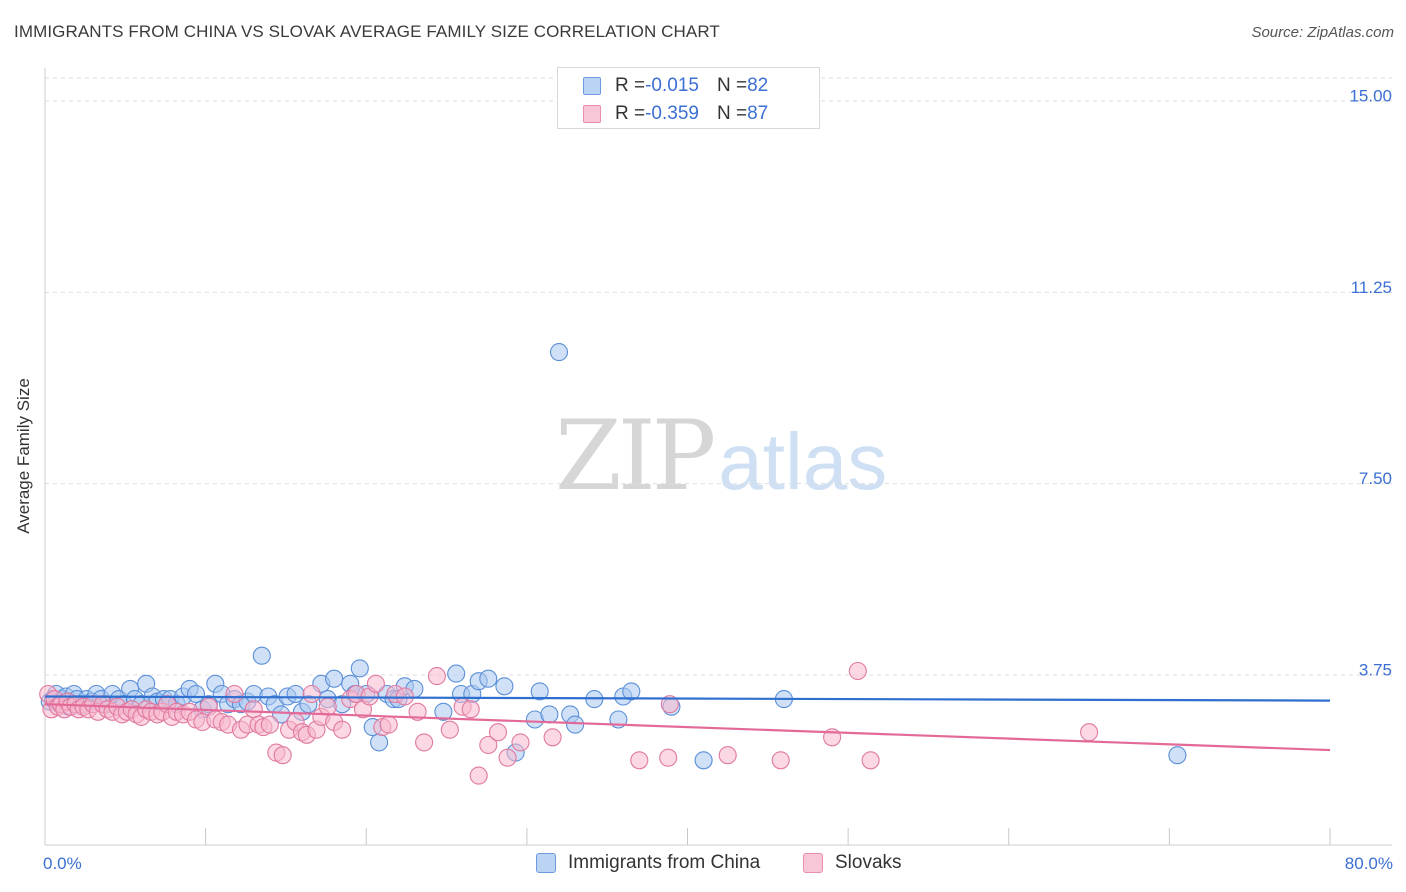  I want to click on y-tick-label-2: 7.50, so click(1375, 478).